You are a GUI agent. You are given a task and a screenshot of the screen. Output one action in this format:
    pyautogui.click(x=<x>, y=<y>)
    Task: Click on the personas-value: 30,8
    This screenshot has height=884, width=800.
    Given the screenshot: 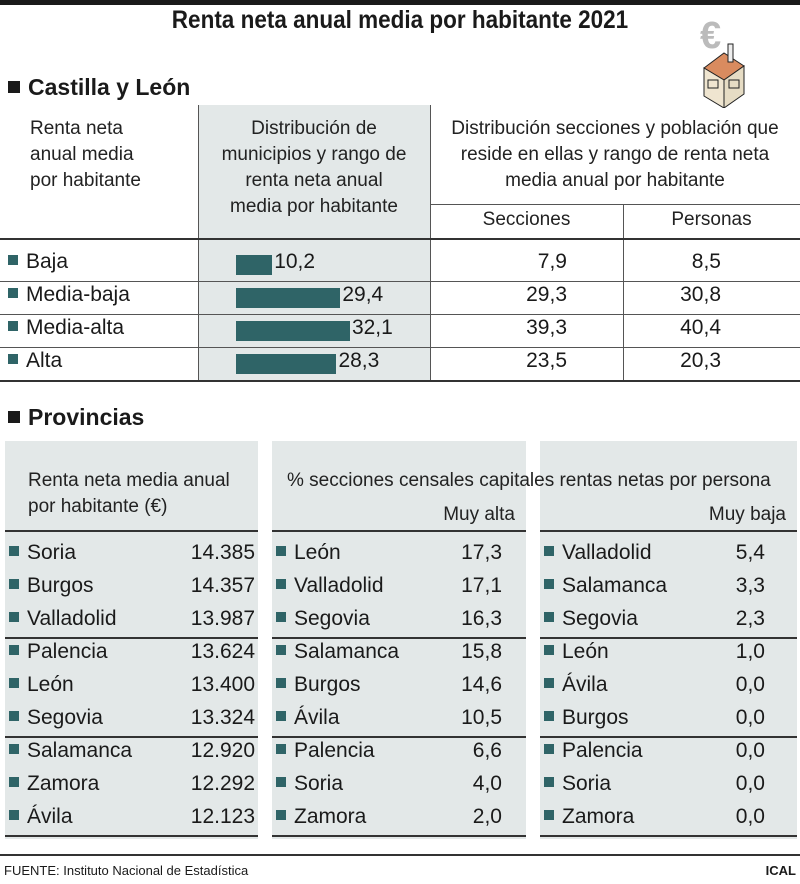 What is the action you would take?
    pyautogui.click(x=700, y=294)
    